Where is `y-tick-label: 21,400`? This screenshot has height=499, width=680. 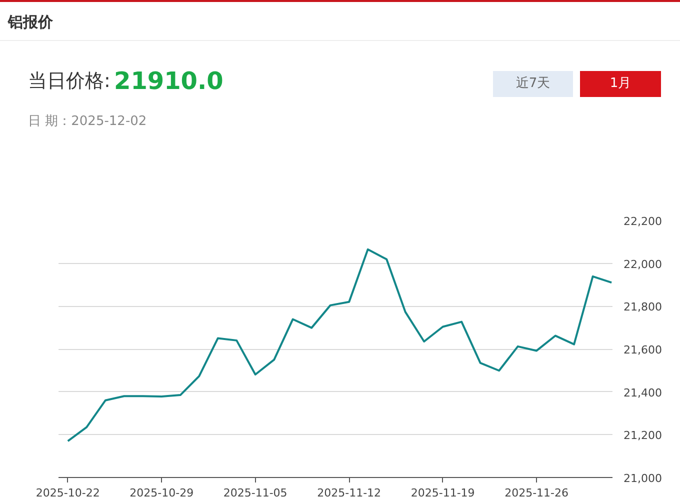
y-tick-label: 21,400 is located at coordinates (643, 393).